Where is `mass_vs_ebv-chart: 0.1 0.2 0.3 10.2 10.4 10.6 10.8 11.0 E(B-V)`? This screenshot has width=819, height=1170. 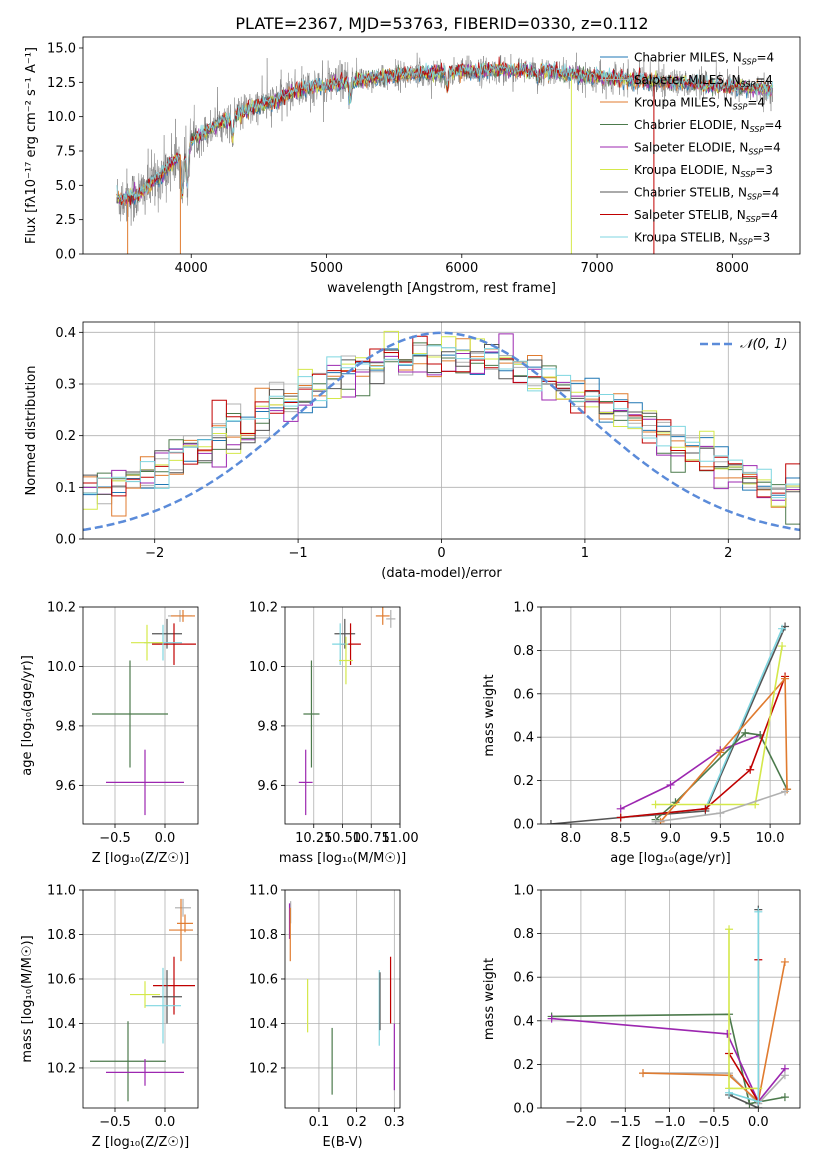
mass_vs_ebv-chart: 0.1 0.2 0.3 10.2 10.4 10.6 10.8 11.0 E(B-V) is located at coordinates (327, 1017).